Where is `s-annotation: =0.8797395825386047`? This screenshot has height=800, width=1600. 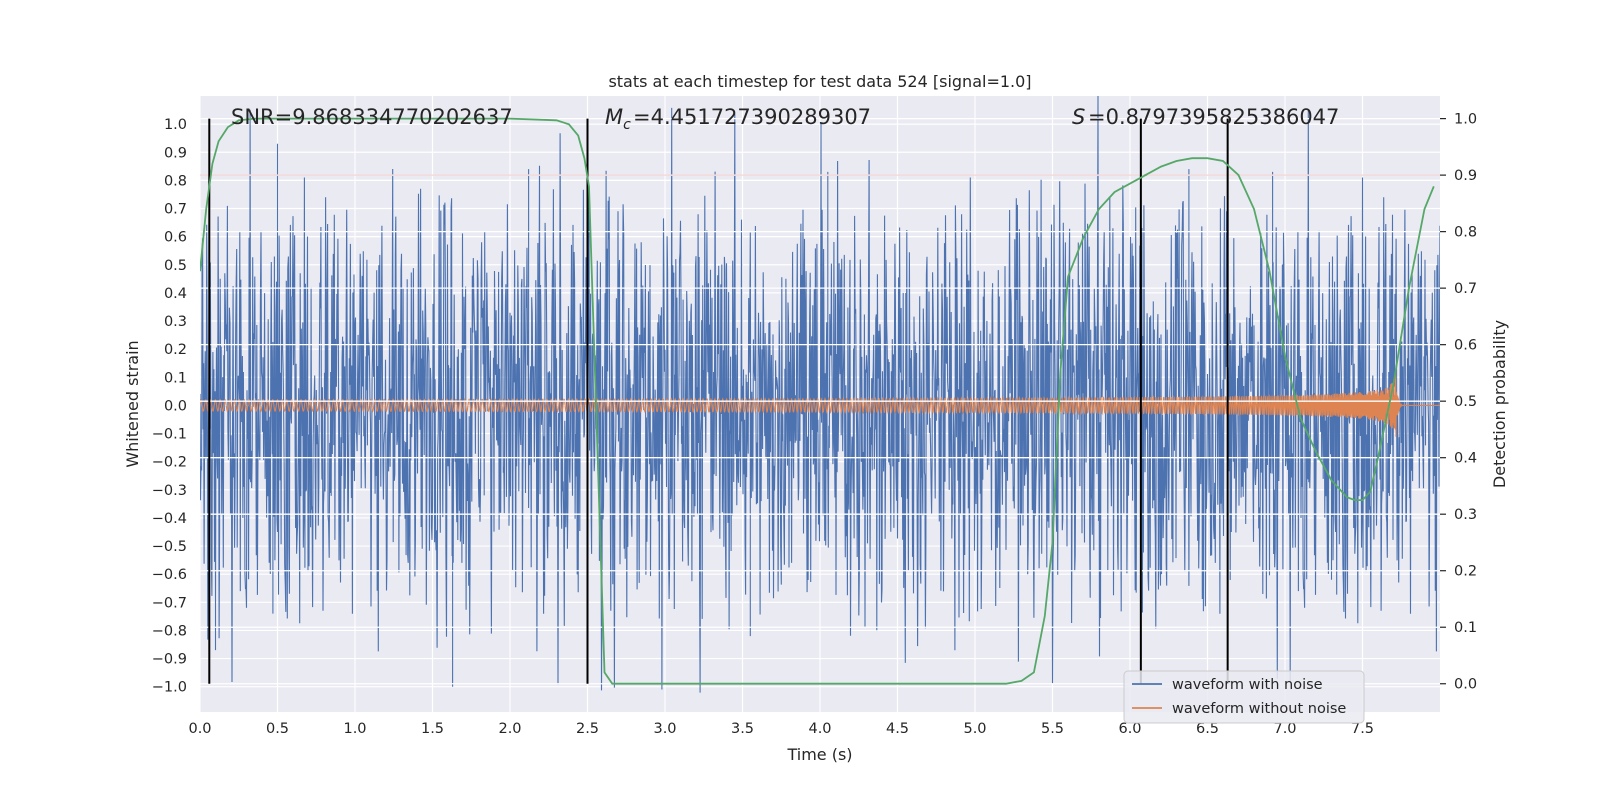
s-annotation: =0.8797395825386047 is located at coordinates (1213, 117).